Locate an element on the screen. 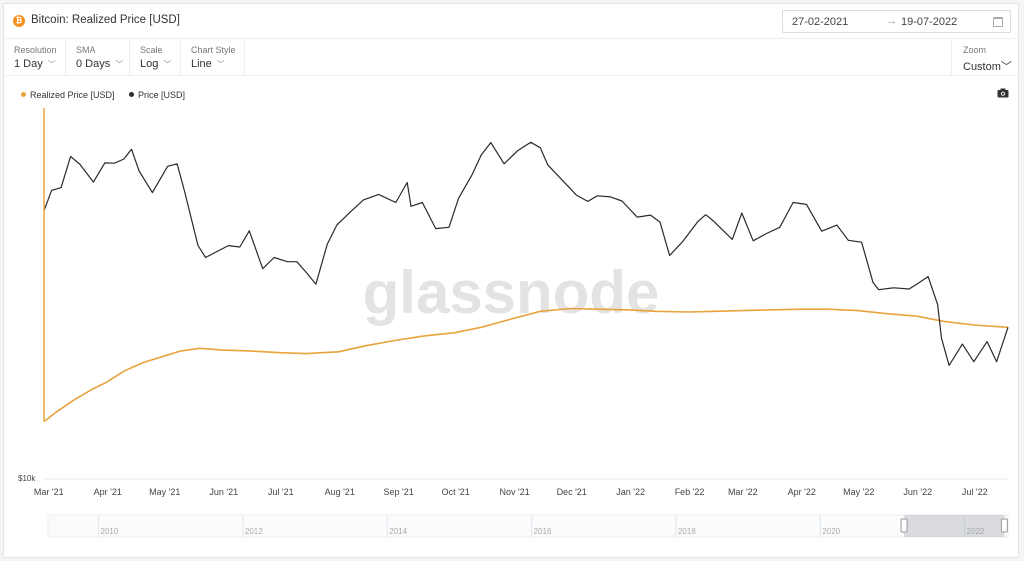 The height and width of the screenshot is (561, 1024). legend-label: Price [USD] is located at coordinates (162, 95).